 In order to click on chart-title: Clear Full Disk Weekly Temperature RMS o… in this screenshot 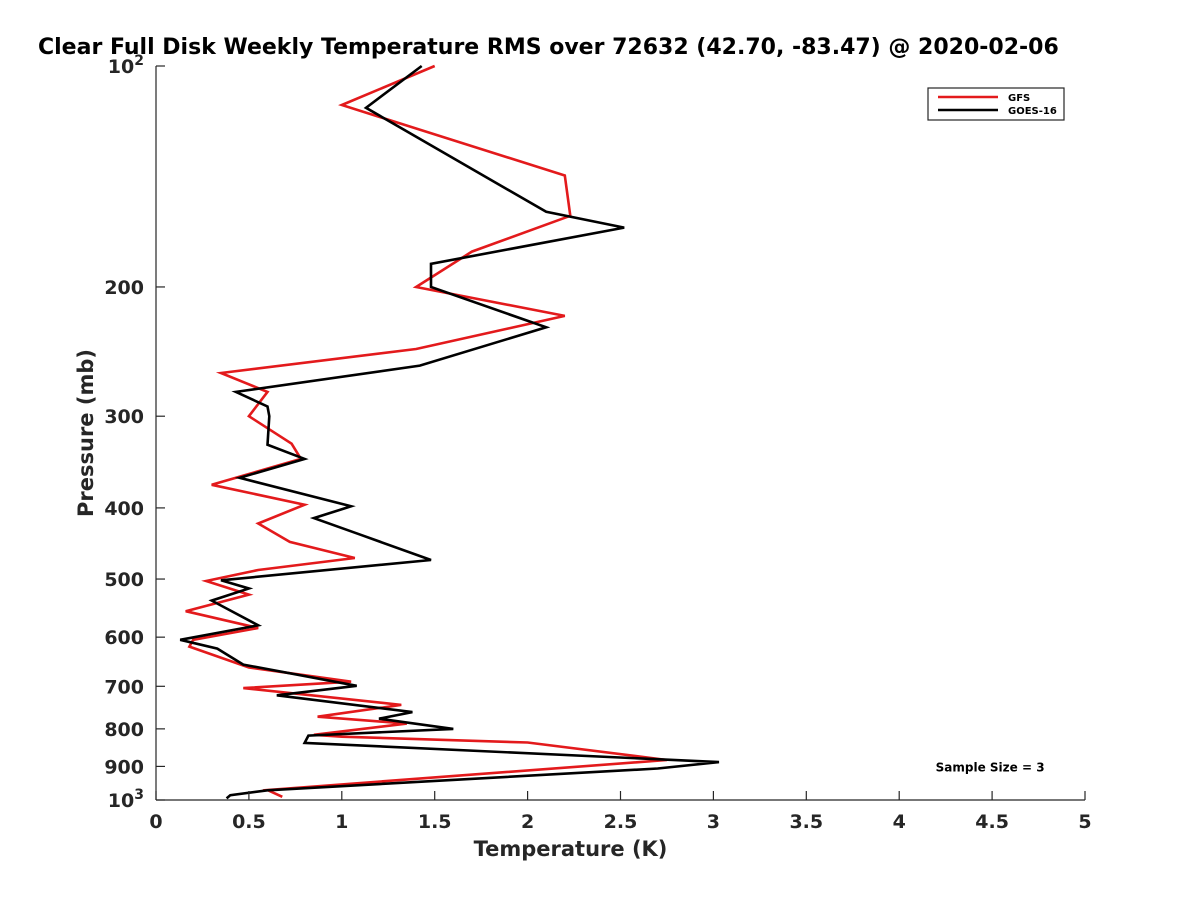, I will do `click(548, 47)`.